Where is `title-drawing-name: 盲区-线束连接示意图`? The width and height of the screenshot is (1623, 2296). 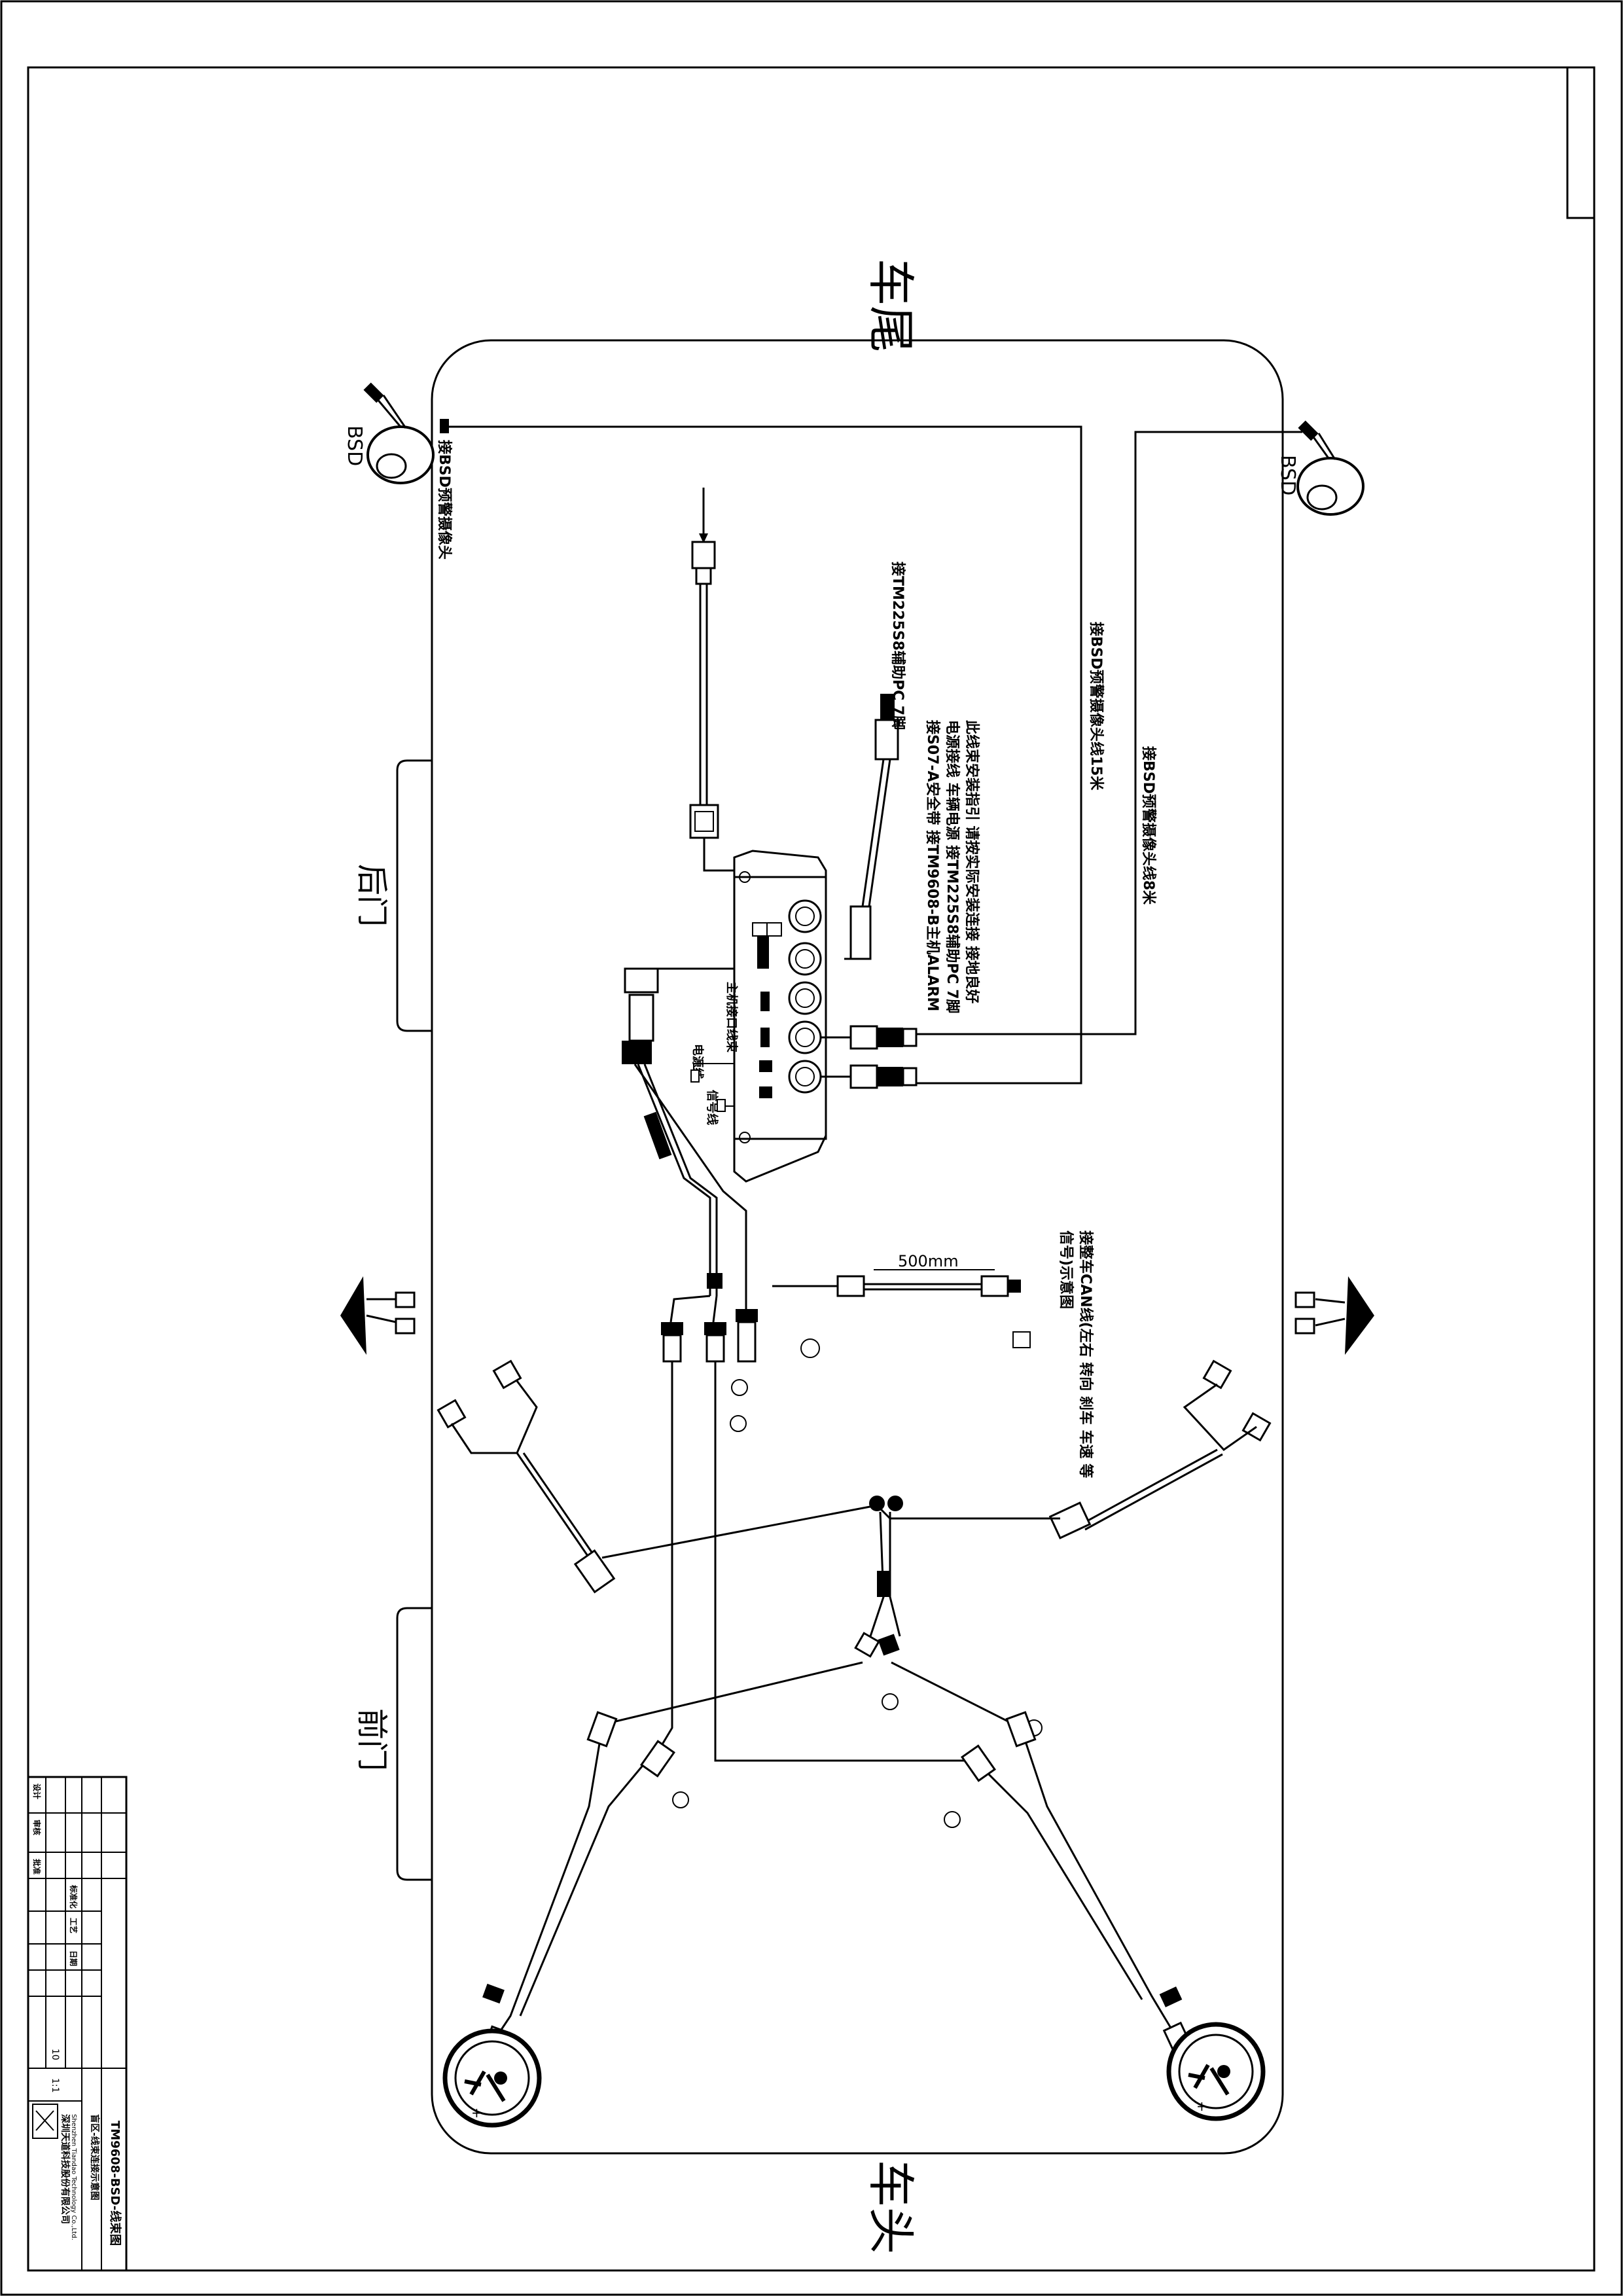 title-drawing-name: 盲区-线束连接示意图 is located at coordinates (94, 2157).